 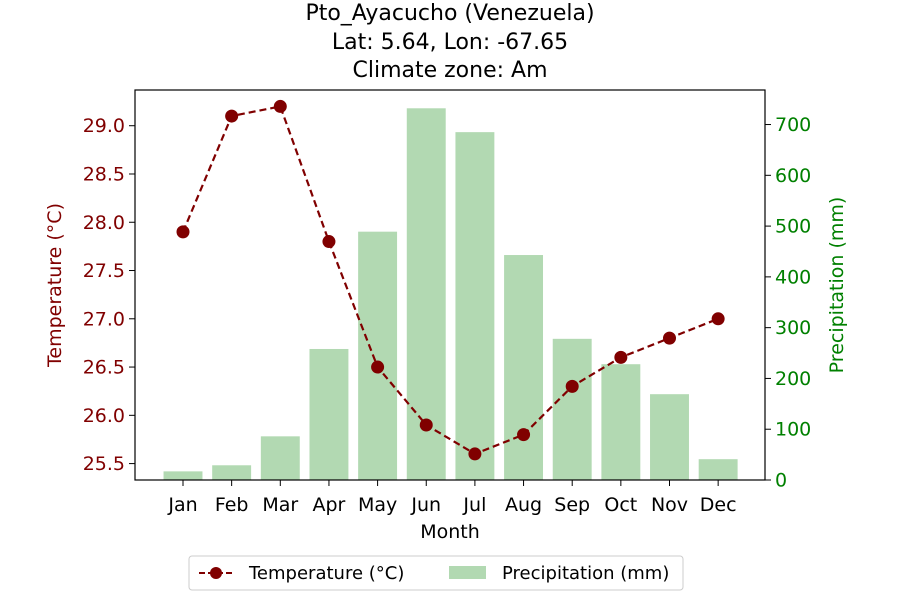 I want to click on precipitation-bar-feb, so click(x=232, y=472).